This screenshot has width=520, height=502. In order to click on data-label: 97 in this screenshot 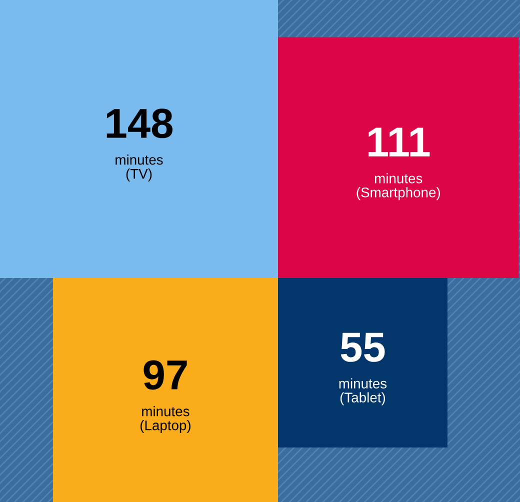, I will do `click(165, 375)`.